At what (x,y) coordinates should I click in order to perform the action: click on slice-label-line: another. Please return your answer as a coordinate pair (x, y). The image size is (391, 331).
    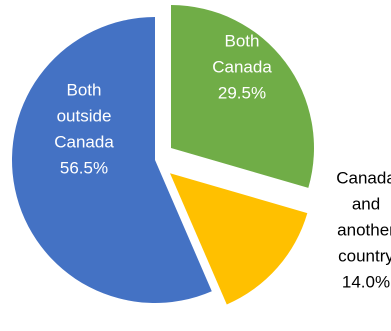
    Looking at the image, I should click on (364, 229).